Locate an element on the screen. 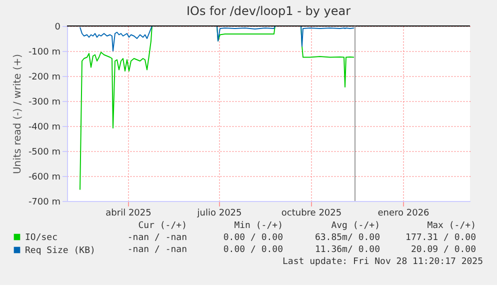 The image size is (497, 287). y-tick-label: -100 m is located at coordinates (44, 53).